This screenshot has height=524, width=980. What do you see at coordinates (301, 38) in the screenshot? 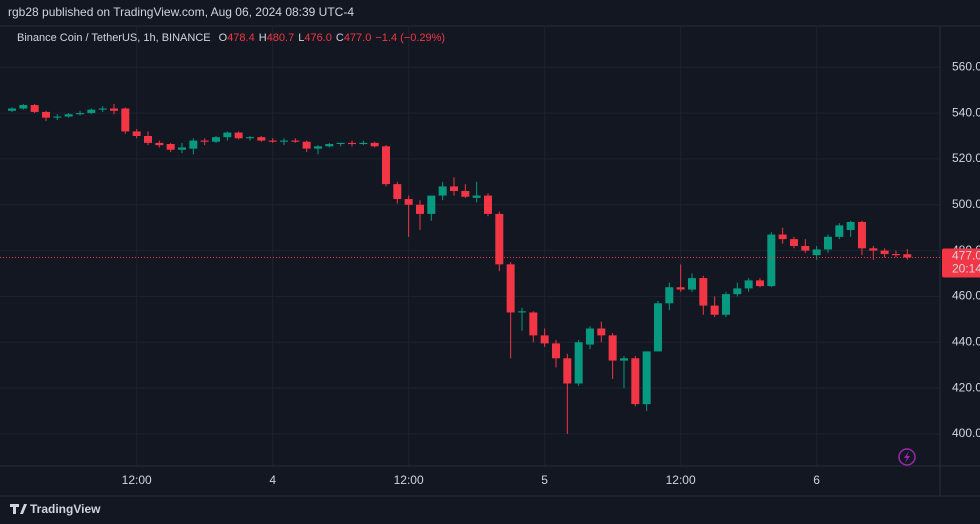
I see `legend-key: L` at bounding box center [301, 38].